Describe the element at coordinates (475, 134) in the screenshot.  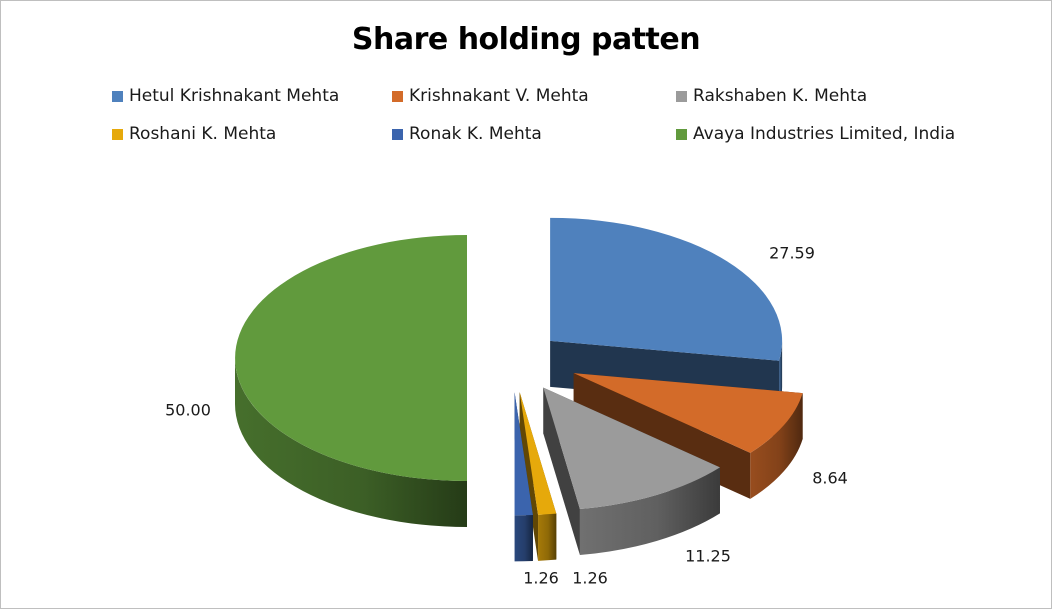
I see `legend-label: Ronak K. Mehta` at that location.